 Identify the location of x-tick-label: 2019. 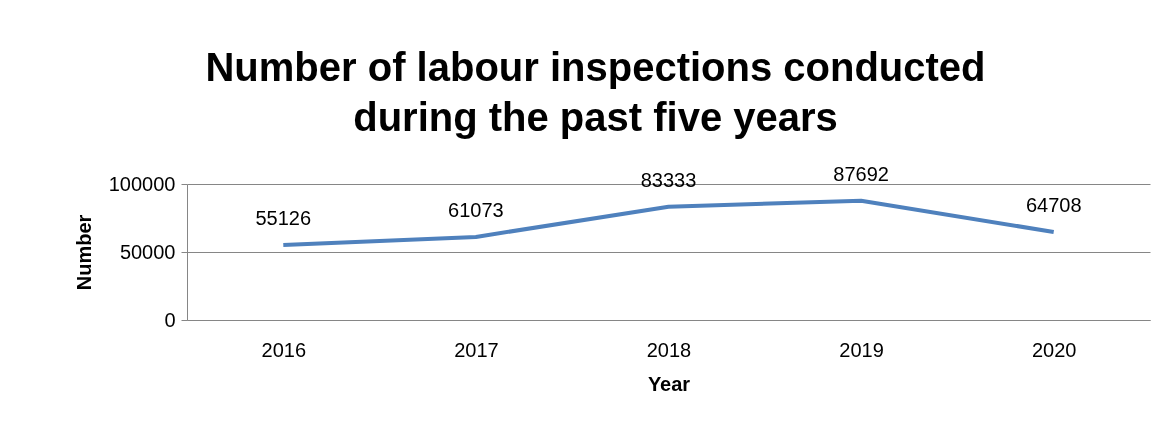
(861, 349).